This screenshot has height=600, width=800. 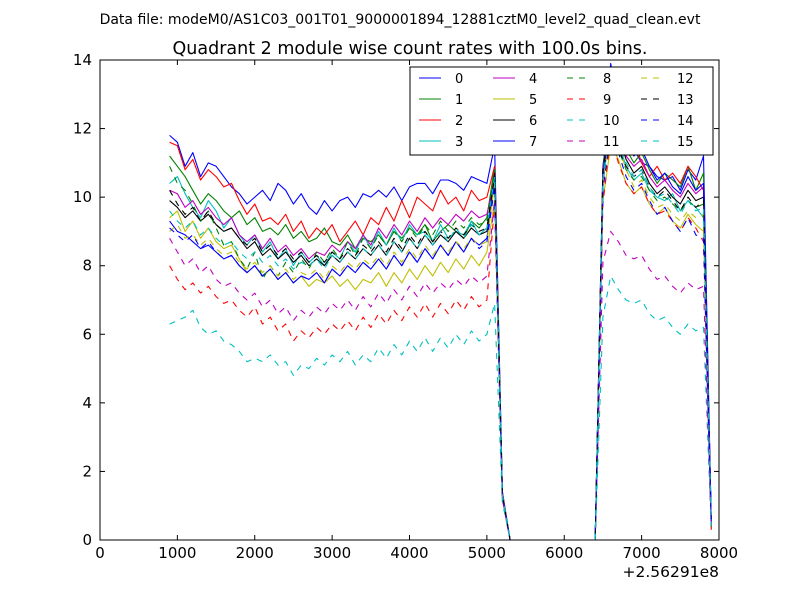 I want to click on x-tick-label: 8000, so click(x=719, y=553).